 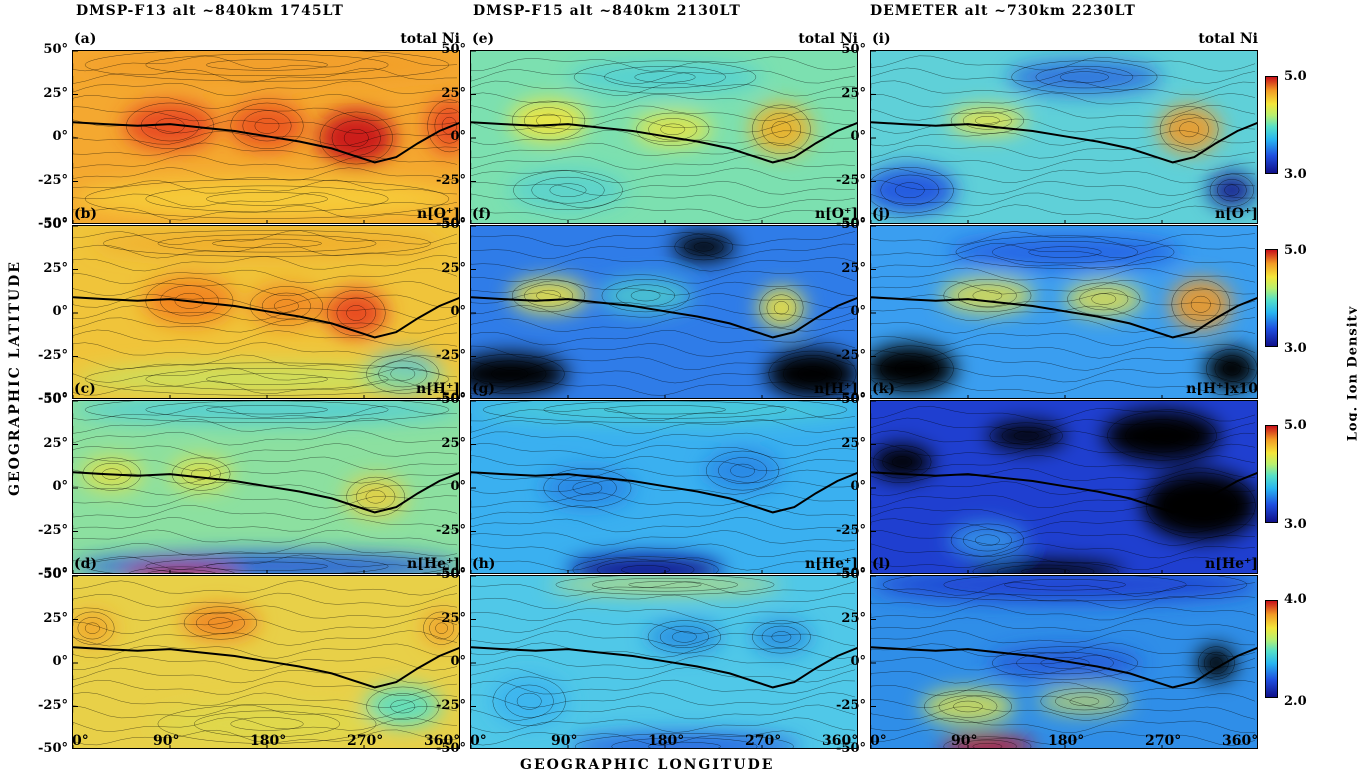 What do you see at coordinates (1295, 250) in the screenshot?
I see `colorbar-2-max: 5.0` at bounding box center [1295, 250].